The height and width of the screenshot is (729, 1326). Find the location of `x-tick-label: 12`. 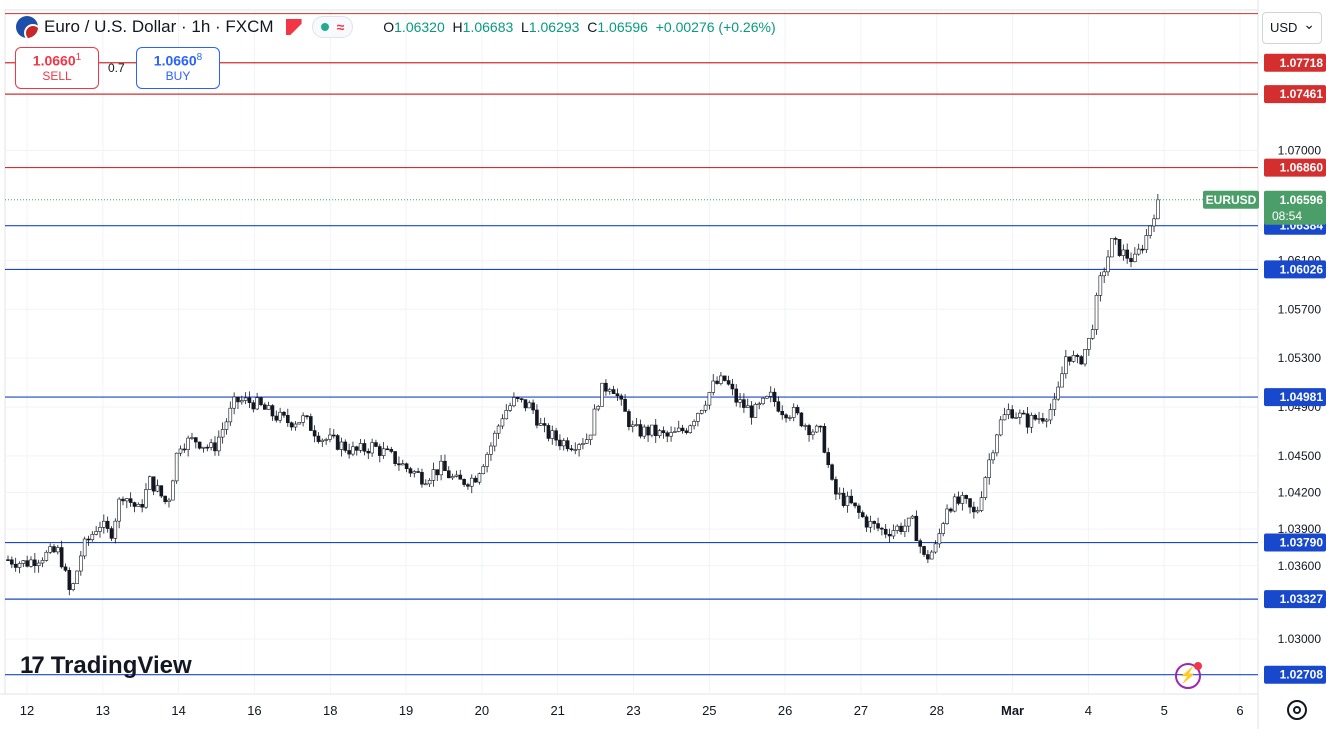

x-tick-label: 12 is located at coordinates (27, 710).